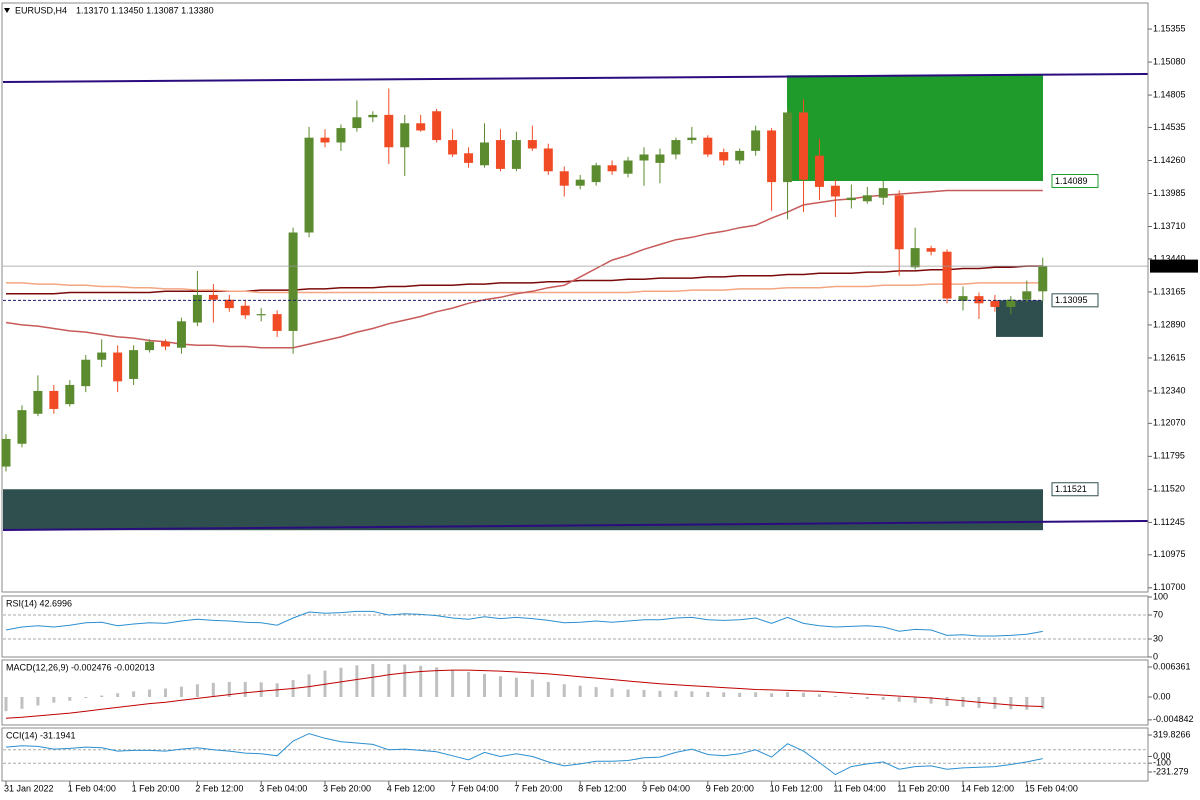  I want to click on x-tick-label: 7 Feb 20:00, so click(538, 788).